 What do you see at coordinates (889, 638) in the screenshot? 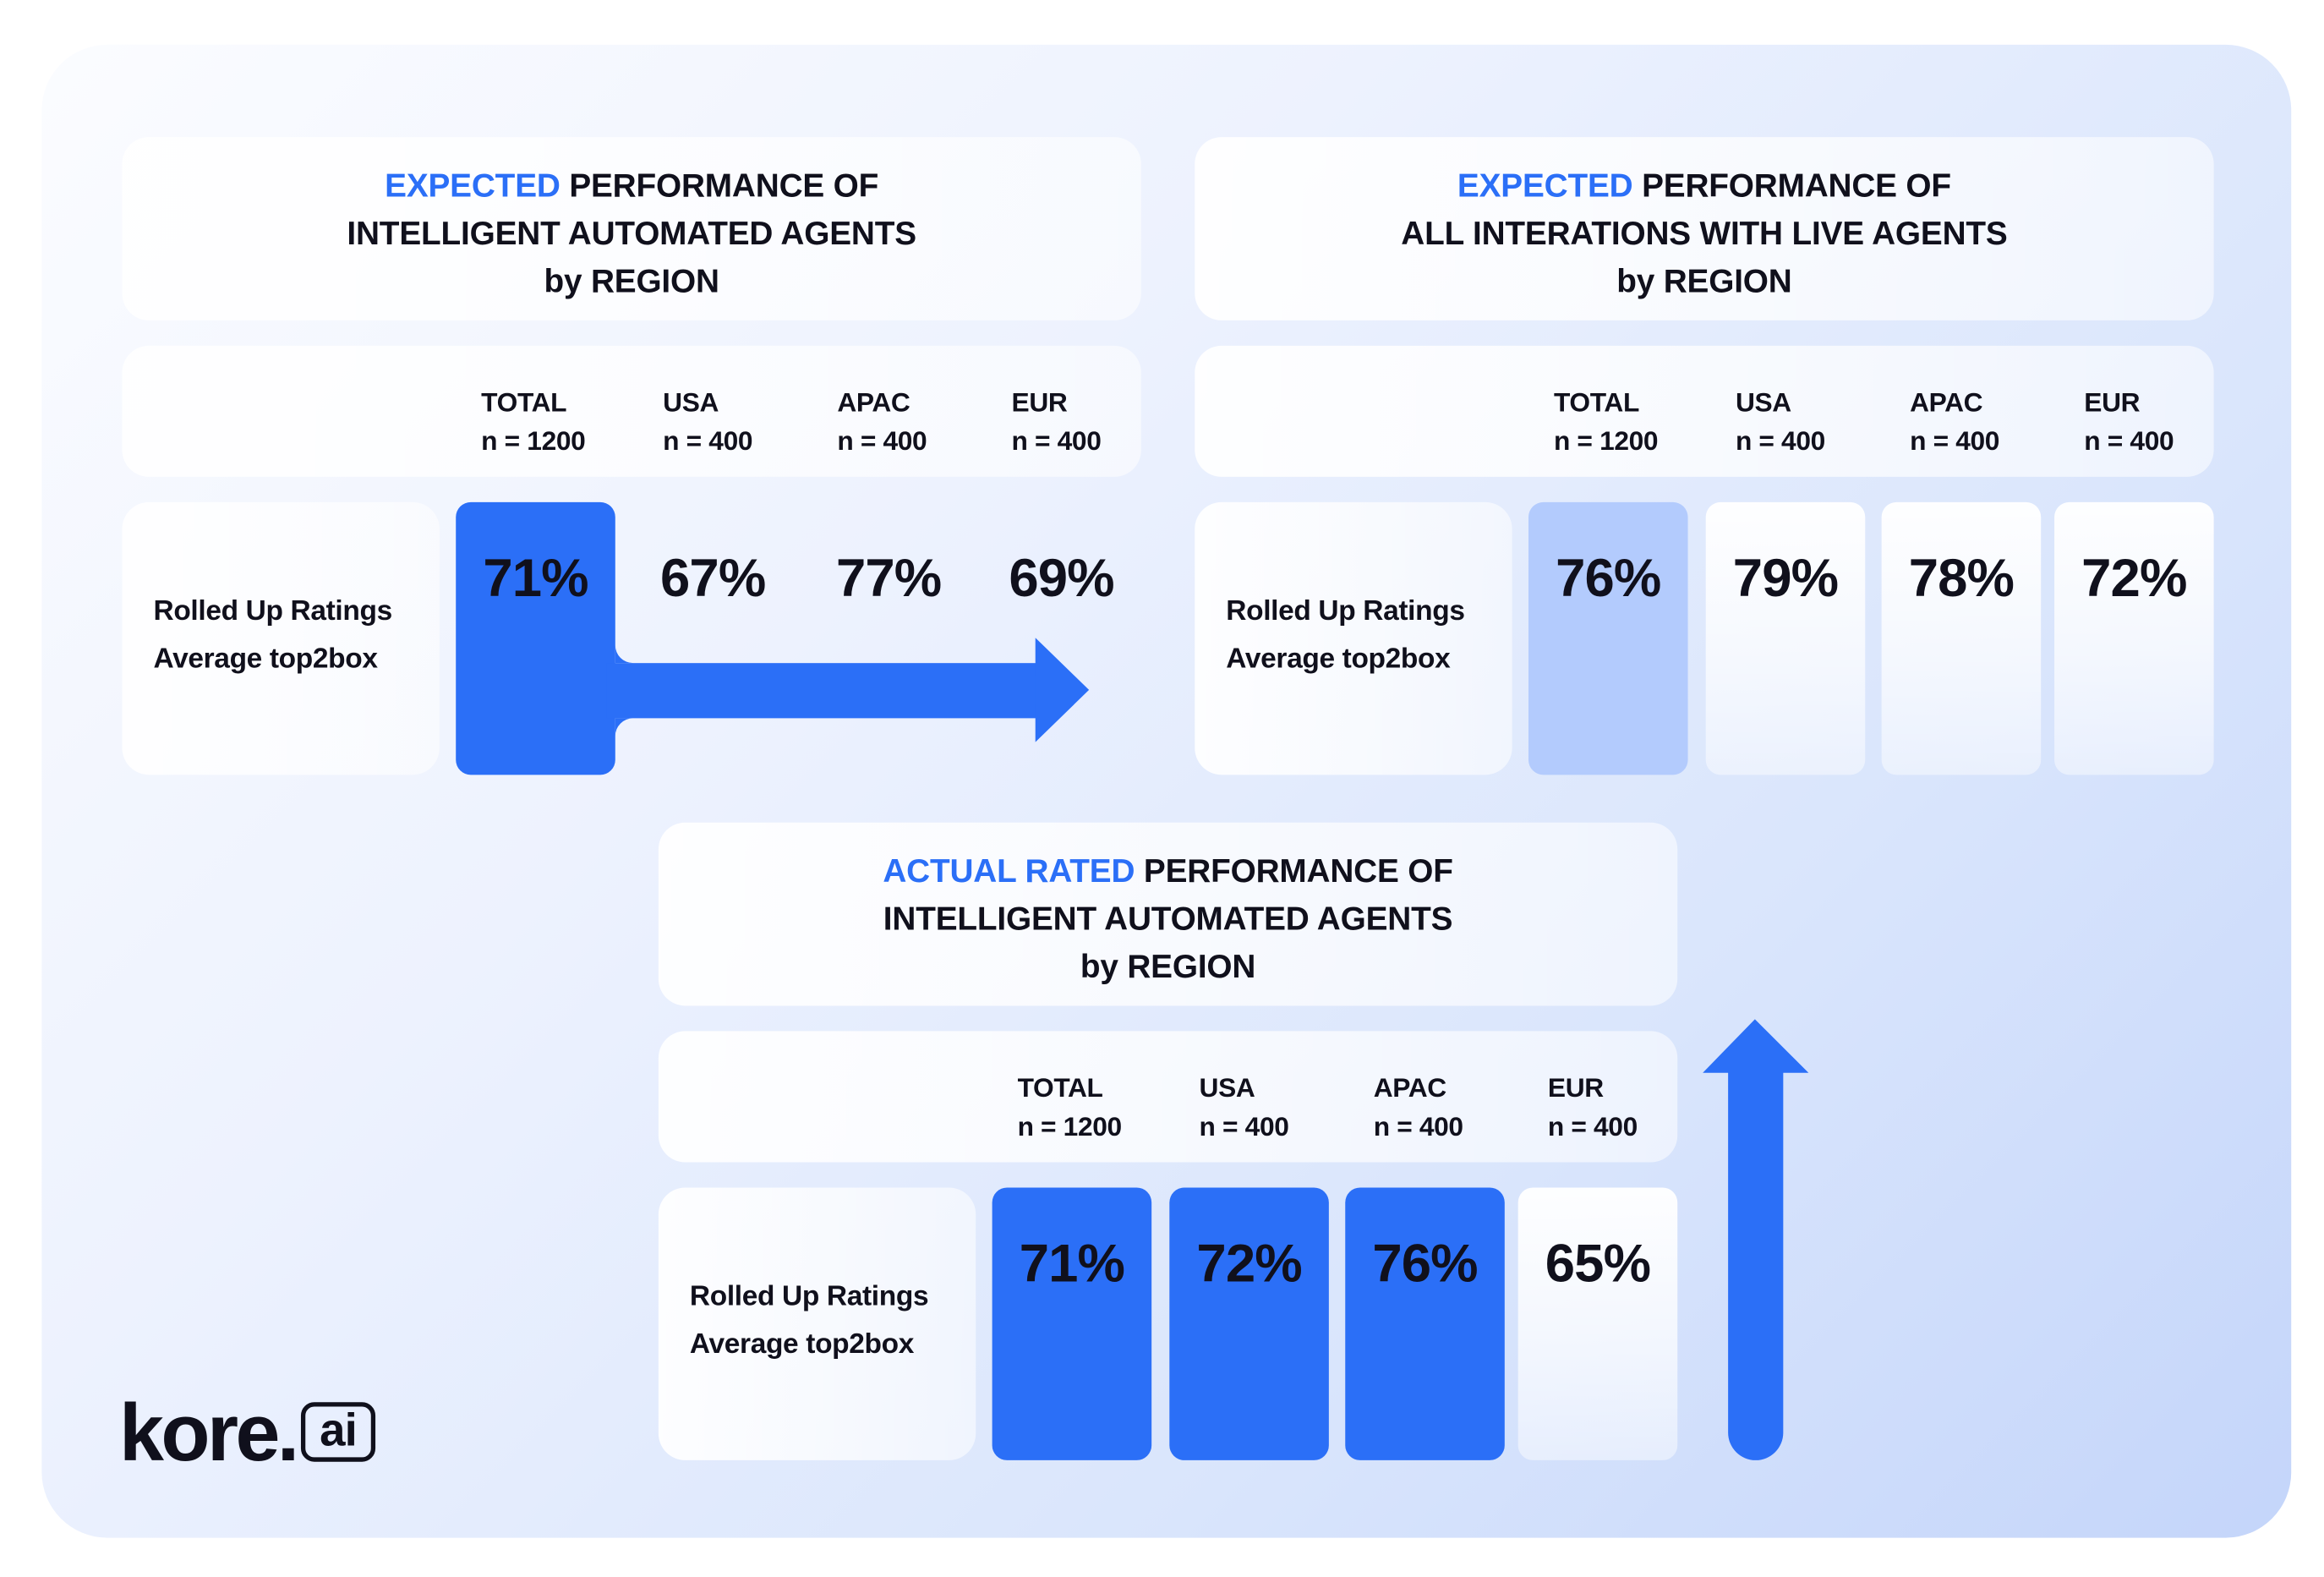
I see `value-cell-apac: 77%` at bounding box center [889, 638].